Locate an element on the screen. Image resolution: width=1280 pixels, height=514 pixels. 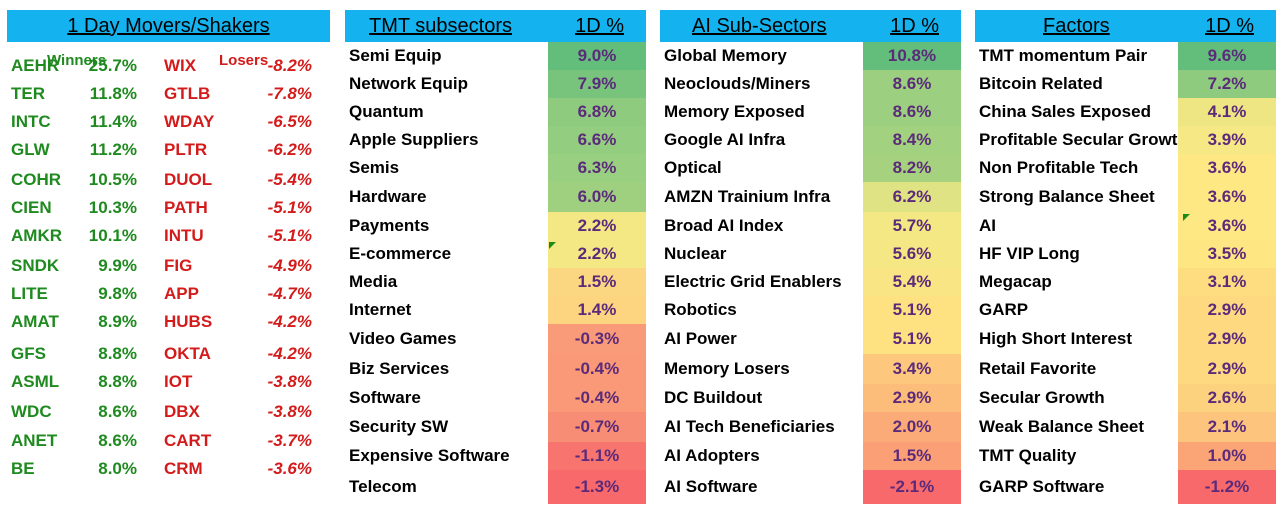
loser-pct: -5.4% is located at coordinates (289, 179).